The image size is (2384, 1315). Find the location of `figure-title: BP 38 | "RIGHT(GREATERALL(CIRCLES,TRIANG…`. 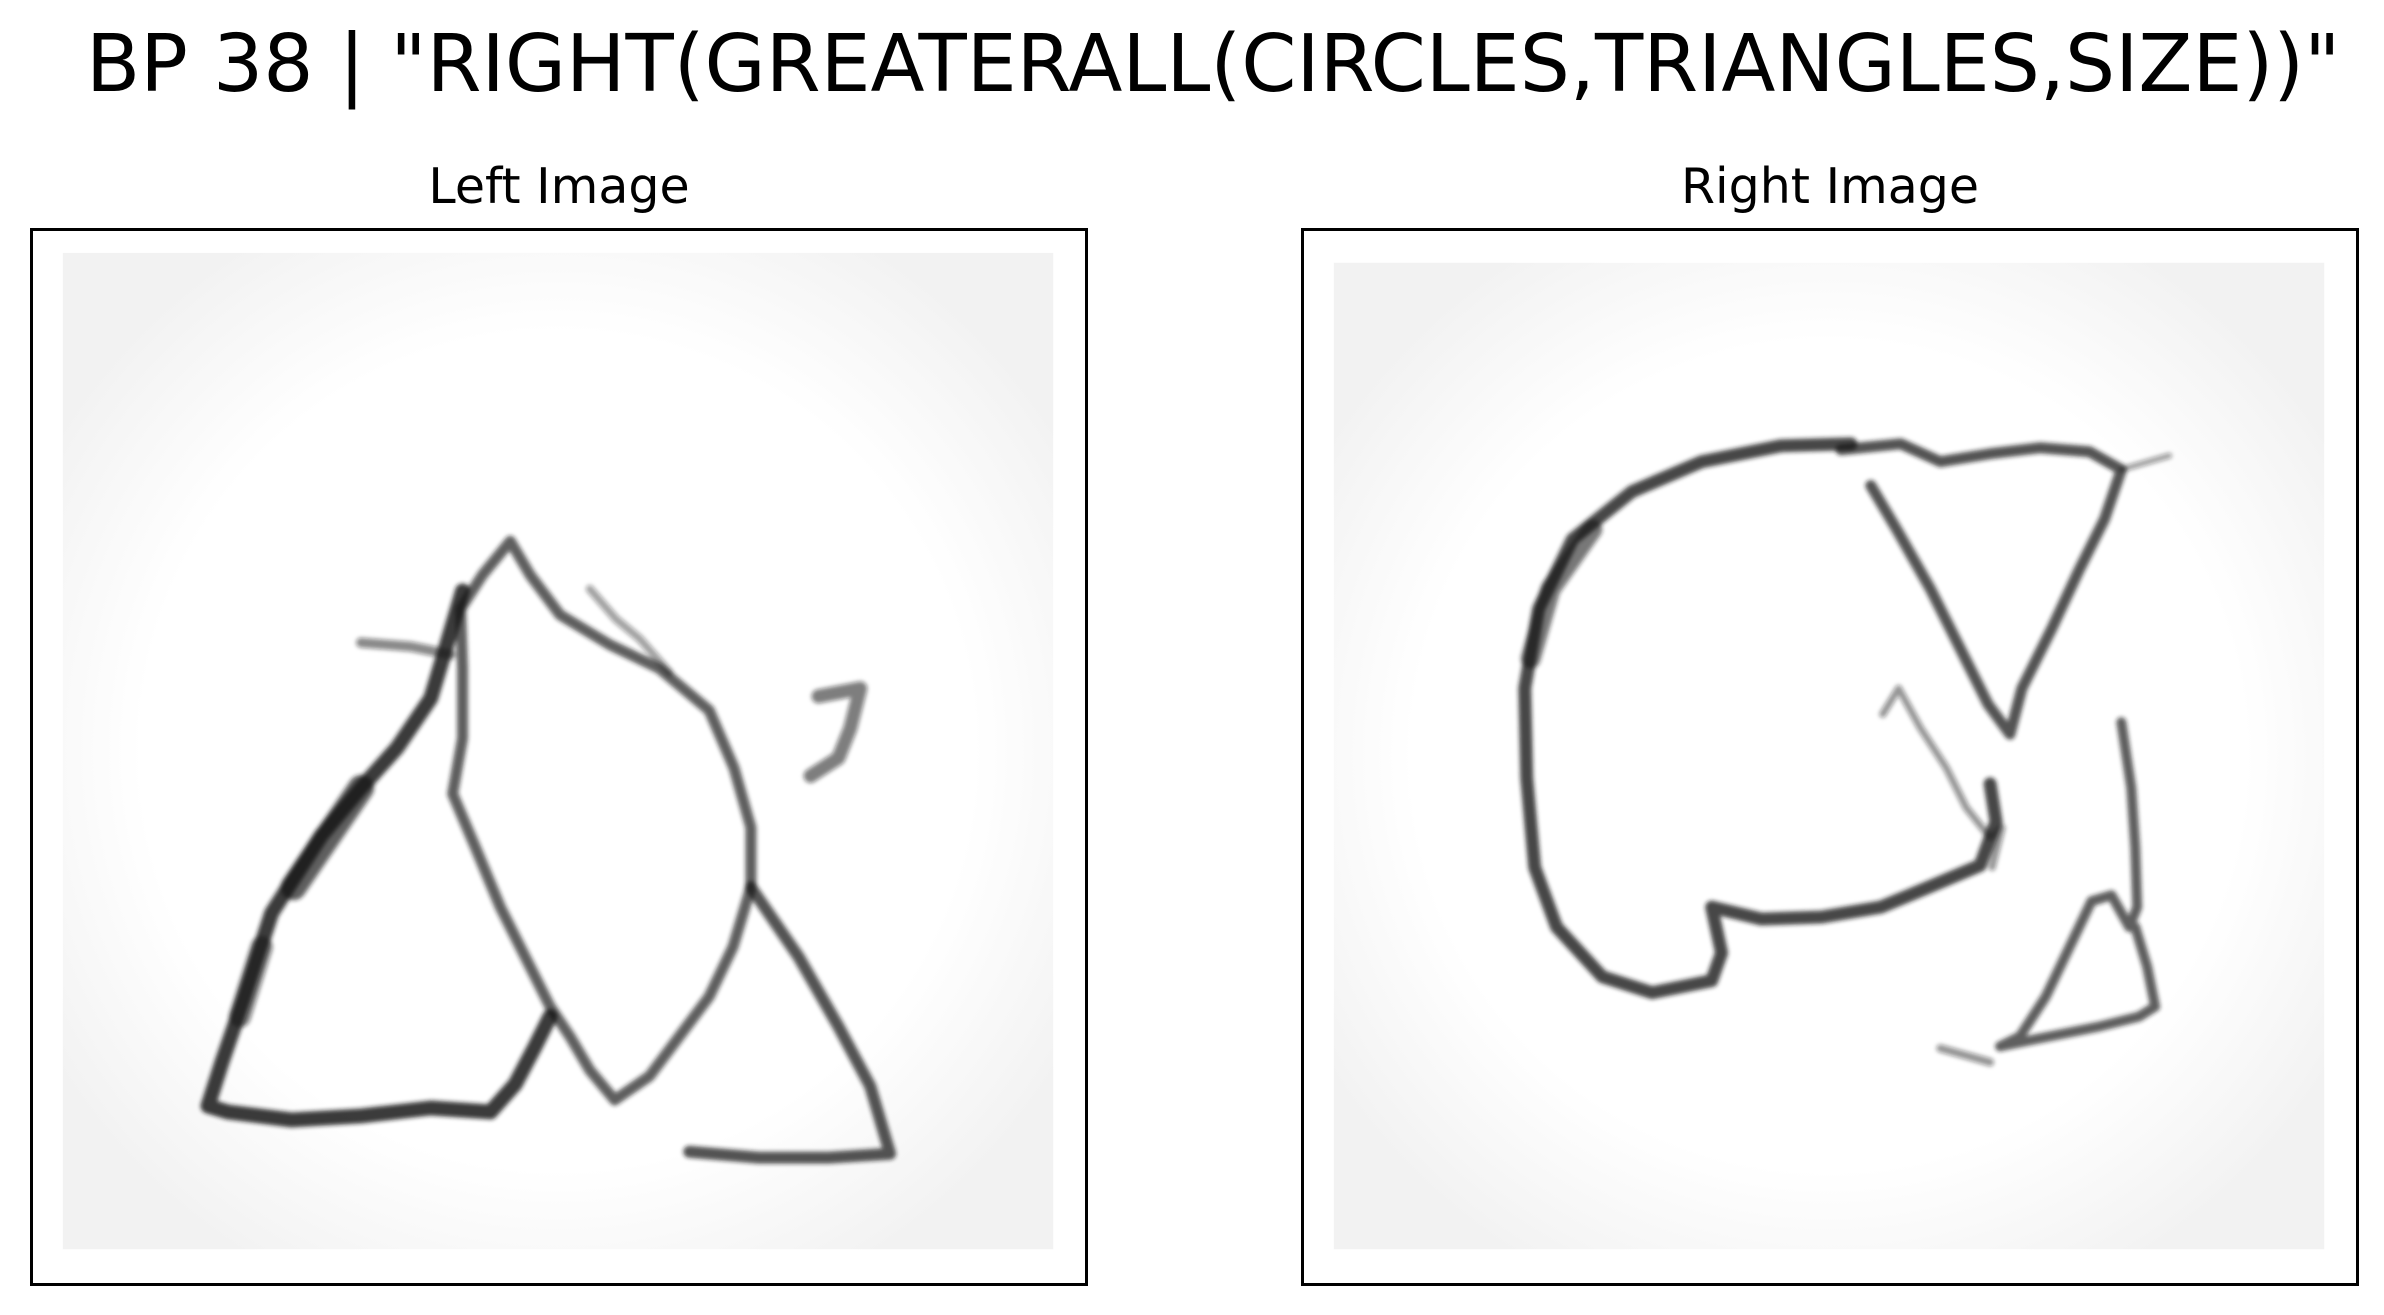

figure-title: BP 38 | "RIGHT(GREATERALL(CIRCLES,TRIANG… is located at coordinates (1213, 64).